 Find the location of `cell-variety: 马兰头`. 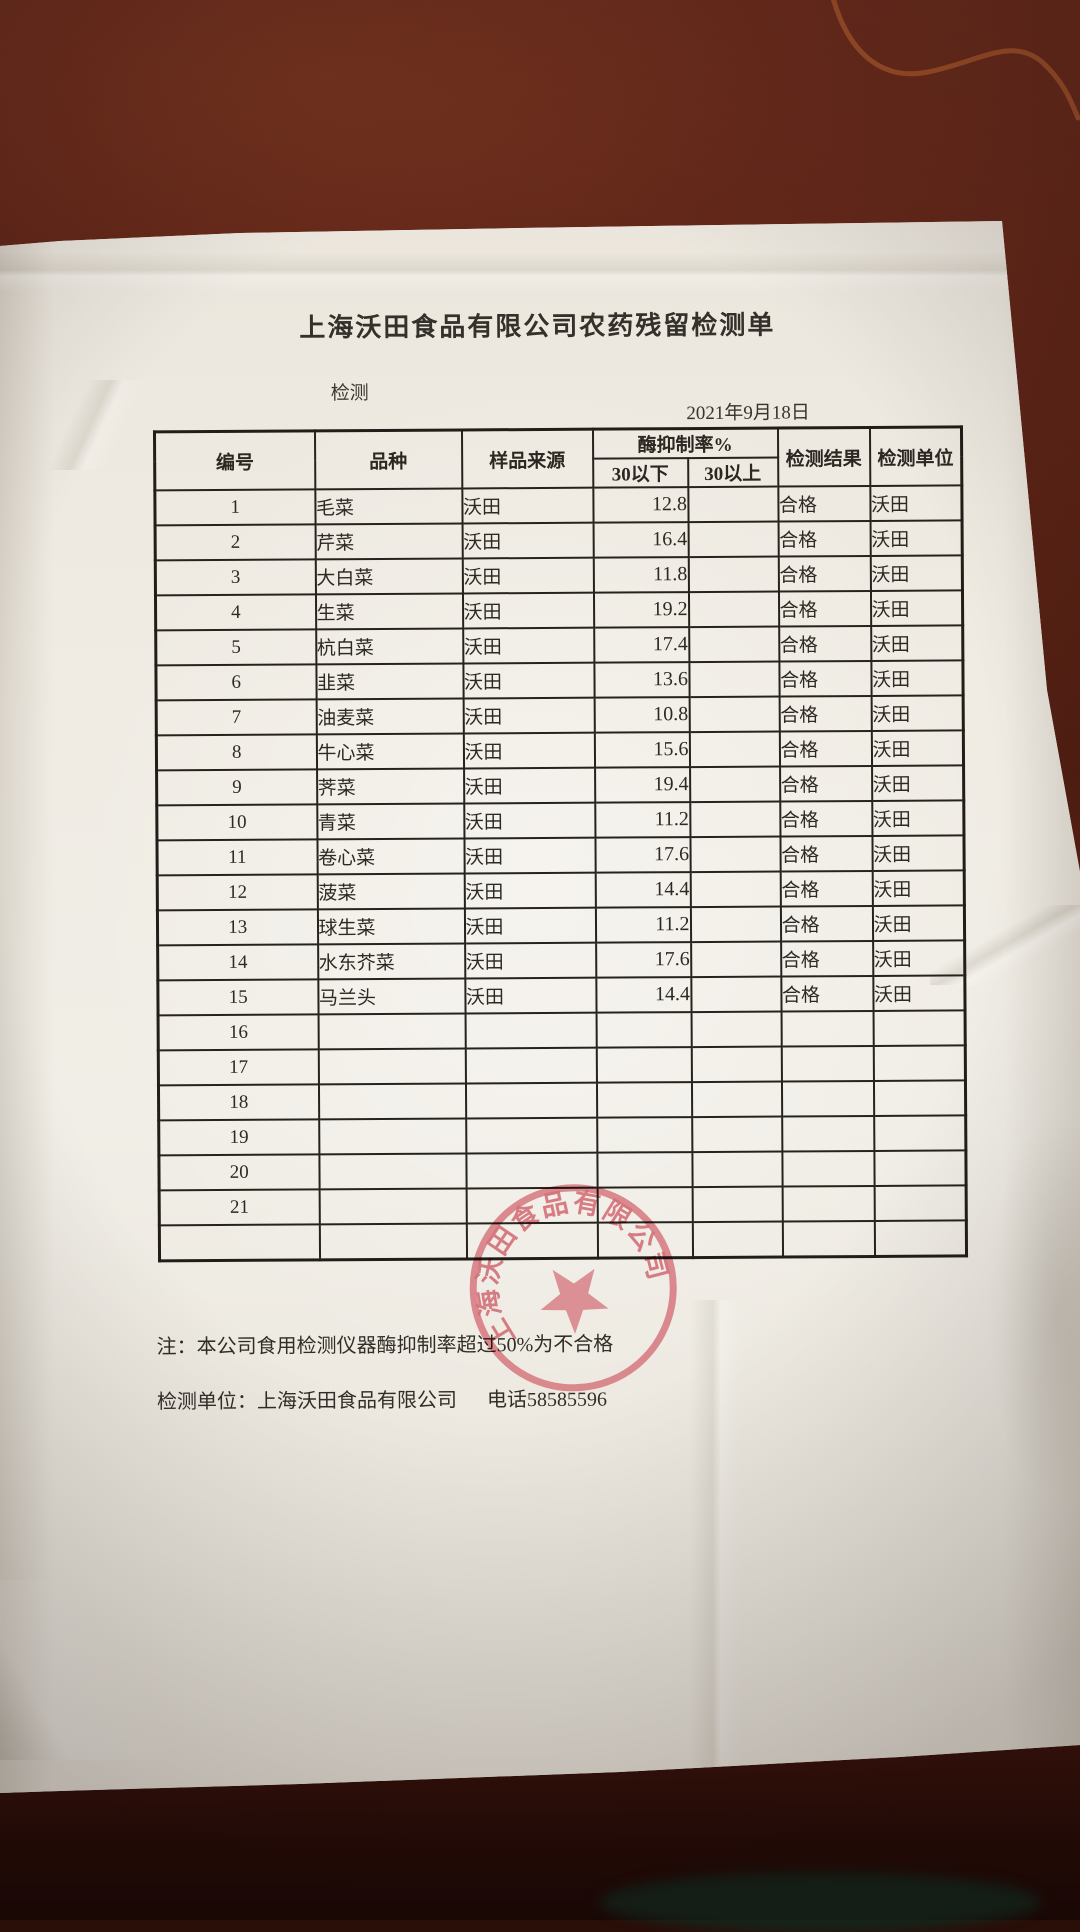

cell-variety: 马兰头 is located at coordinates (391, 996).